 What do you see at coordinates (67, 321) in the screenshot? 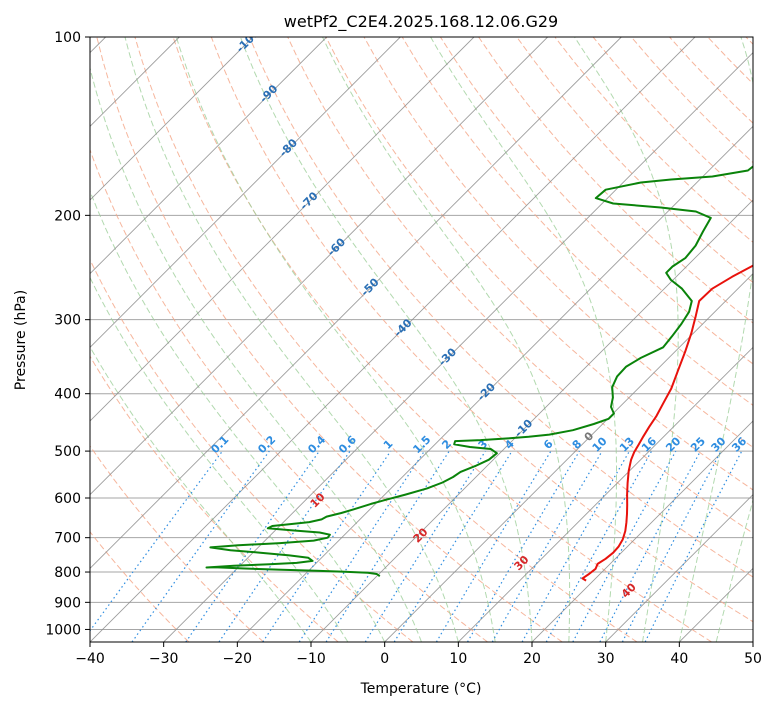
I see `y-tick-label: 300` at bounding box center [67, 321].